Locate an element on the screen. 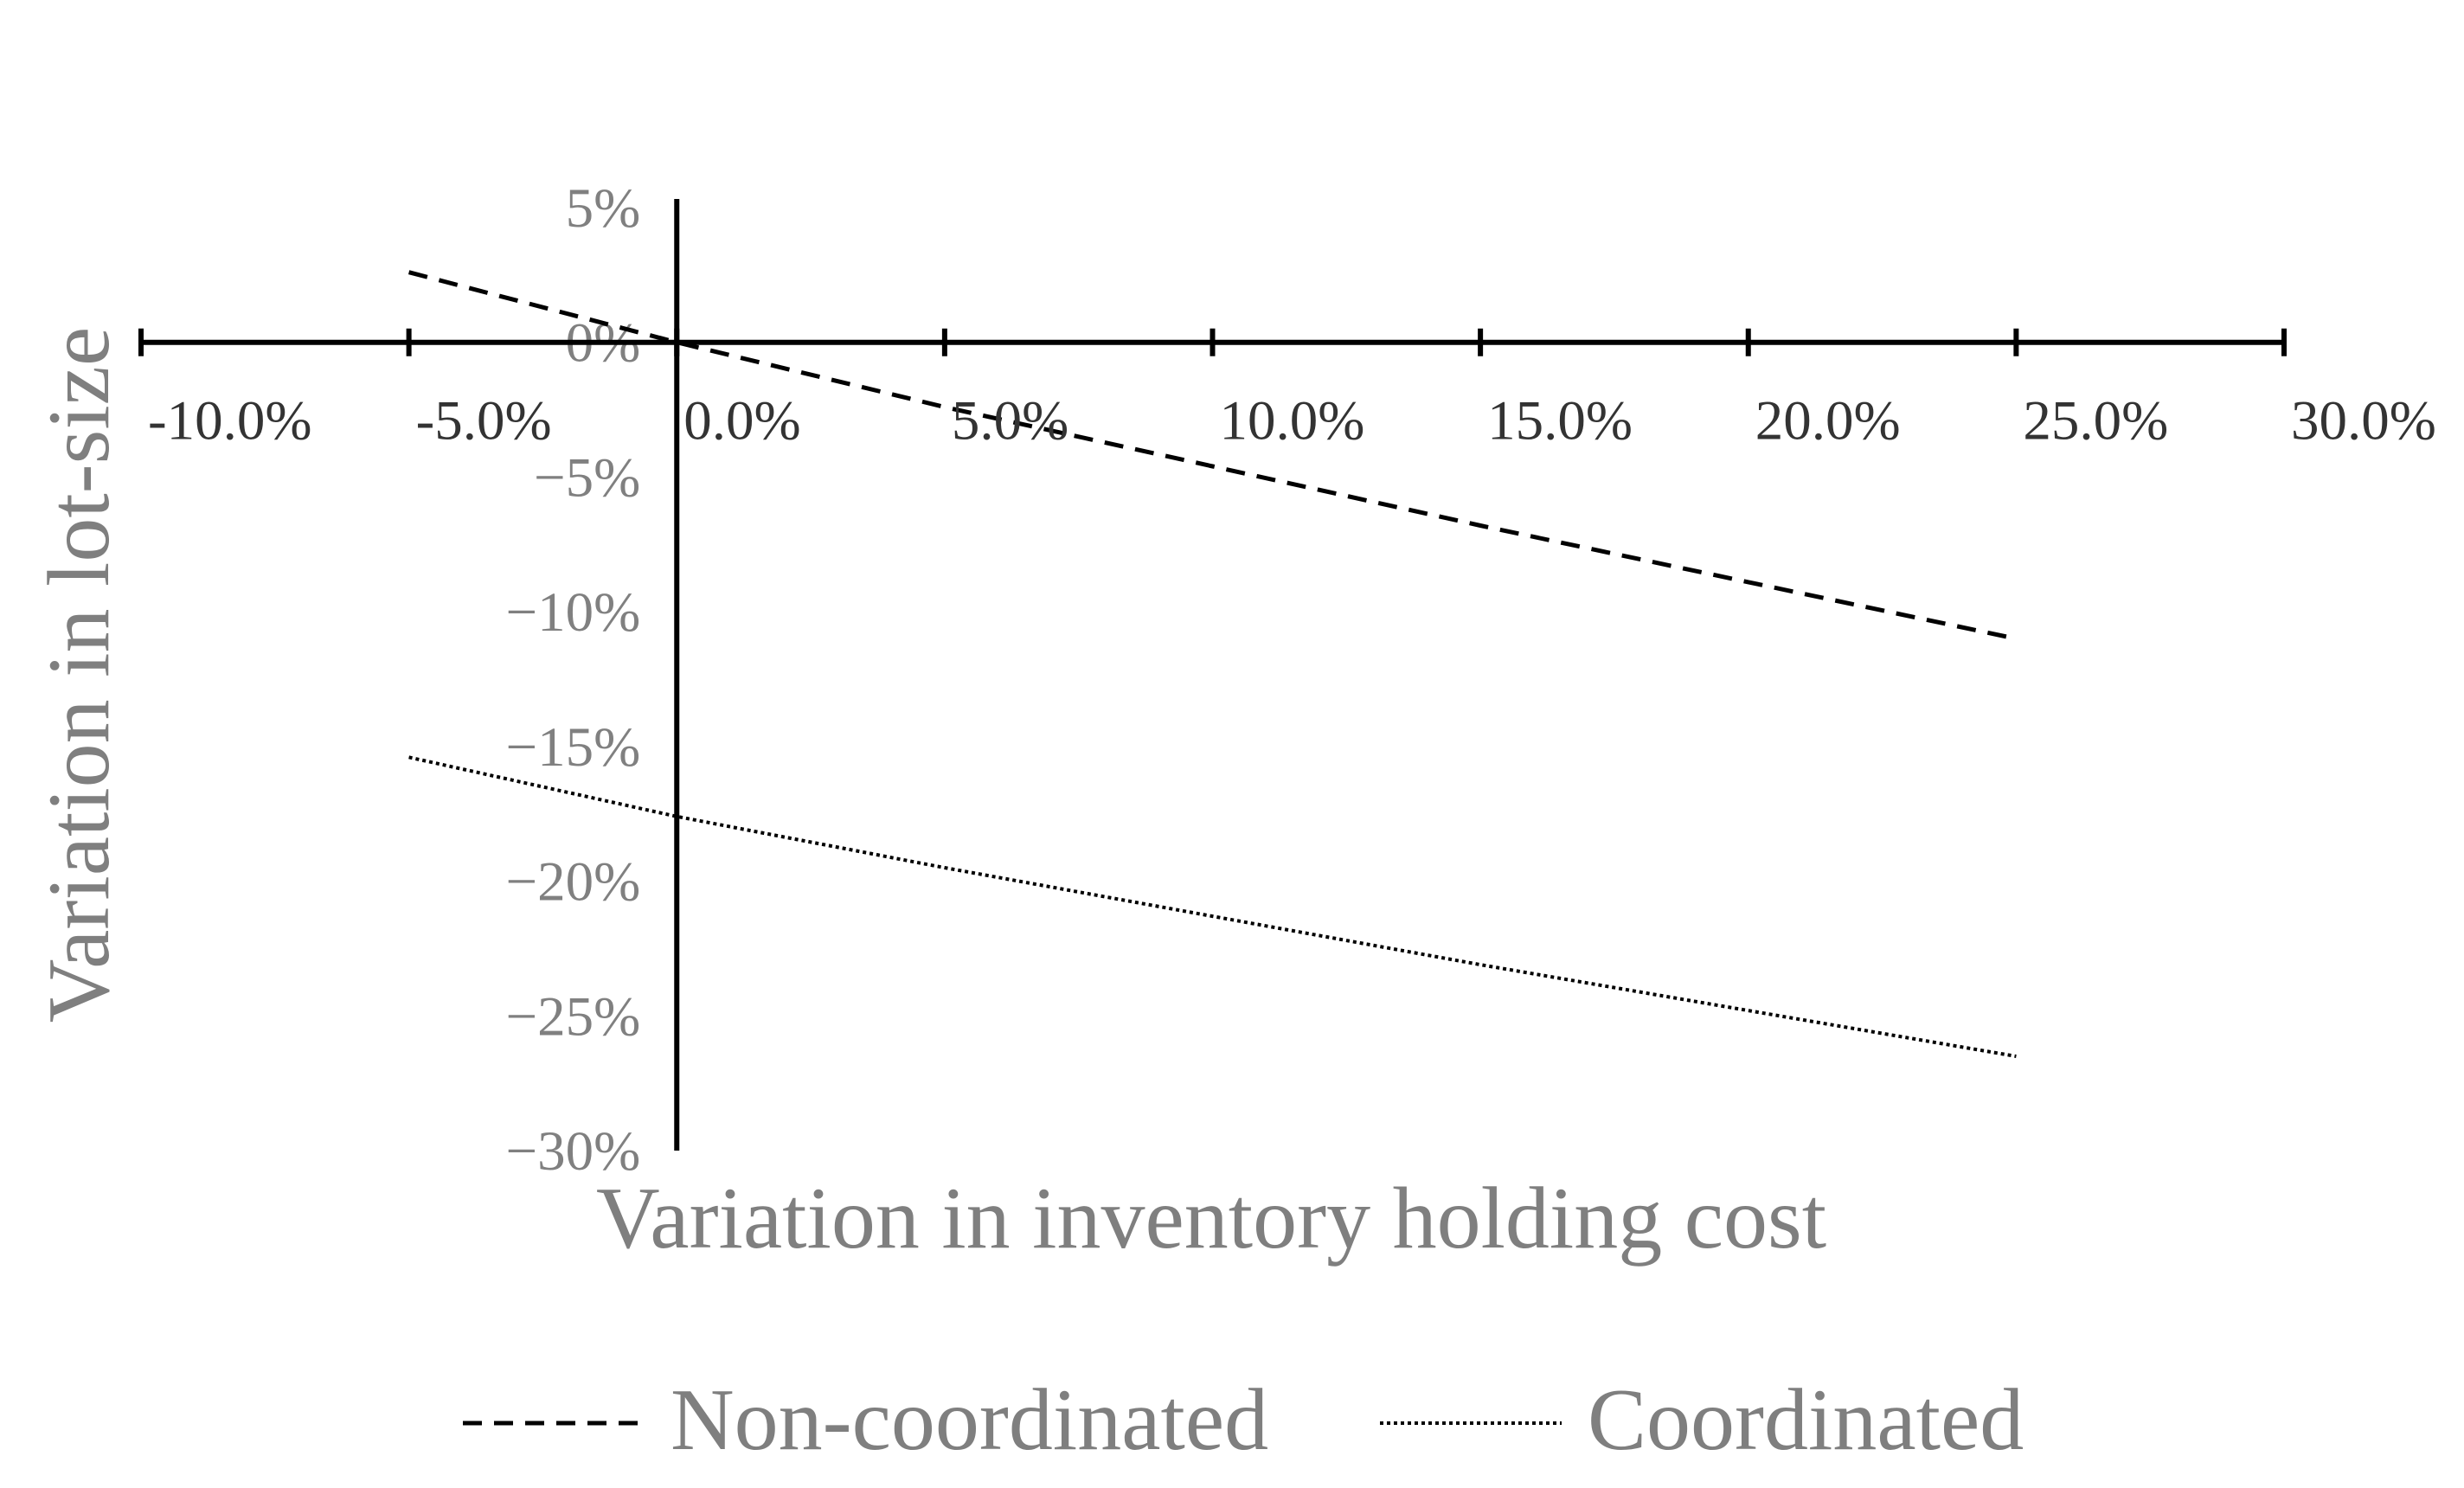  x-tick-label: 10.0% is located at coordinates (1293, 421).